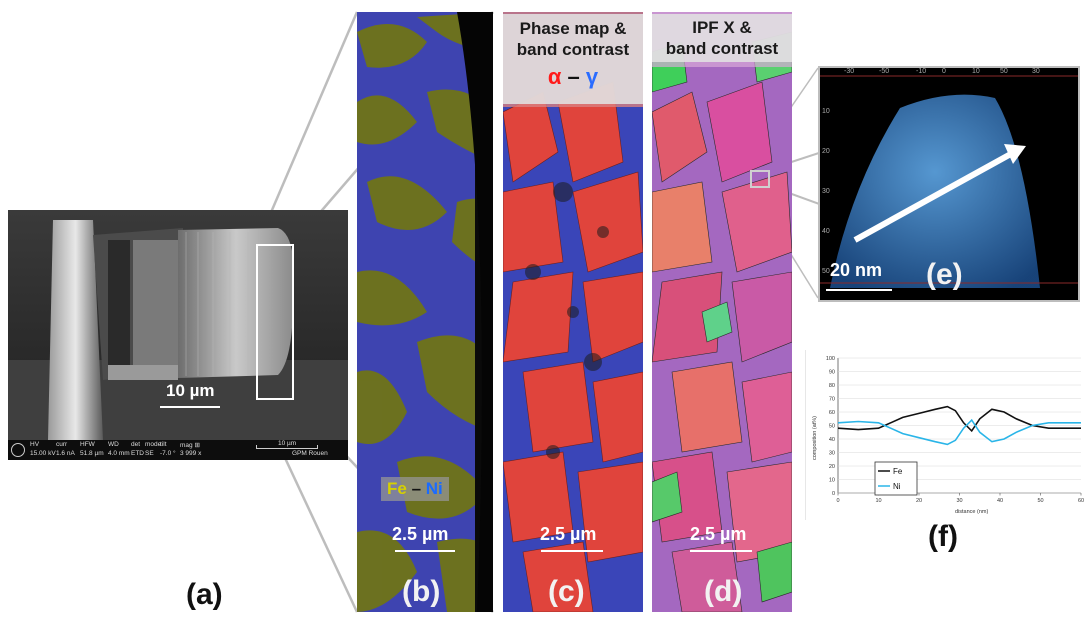 This screenshot has width=1084, height=620. Describe the element at coordinates (119, 453) in the screenshot. I see `databar-value: 4.0 mm` at that location.